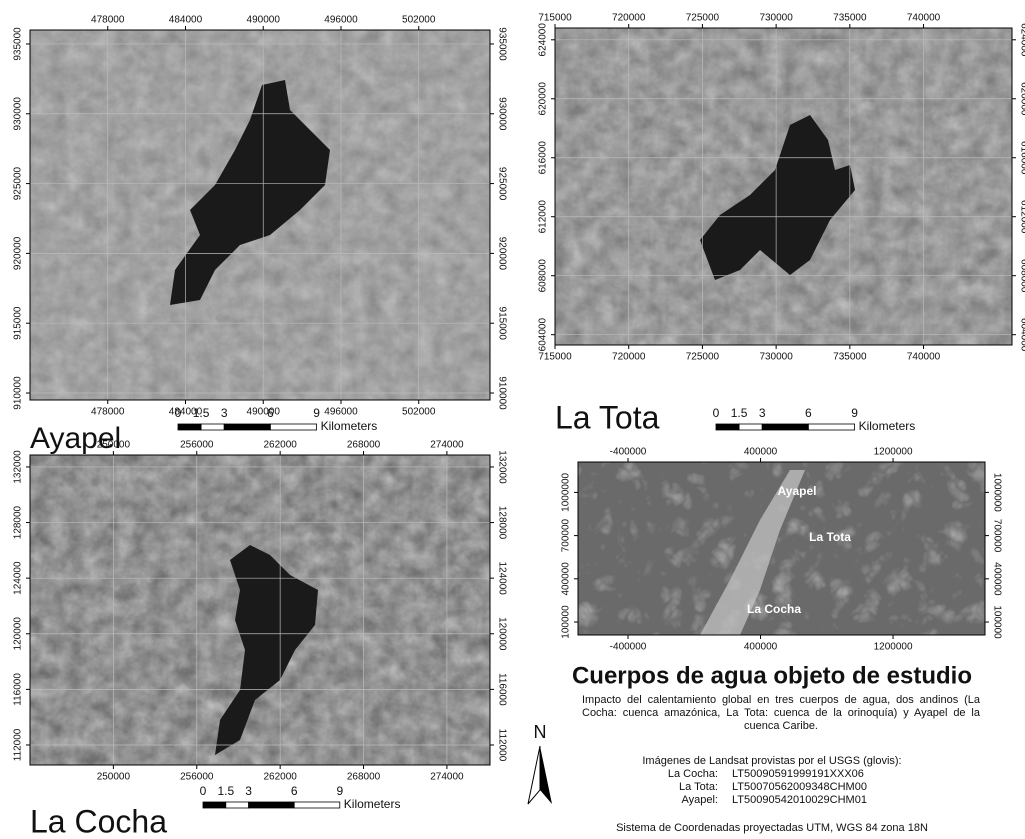  What do you see at coordinates (924, 18) in the screenshot?
I see `x-tick-label: 740000` at bounding box center [924, 18].